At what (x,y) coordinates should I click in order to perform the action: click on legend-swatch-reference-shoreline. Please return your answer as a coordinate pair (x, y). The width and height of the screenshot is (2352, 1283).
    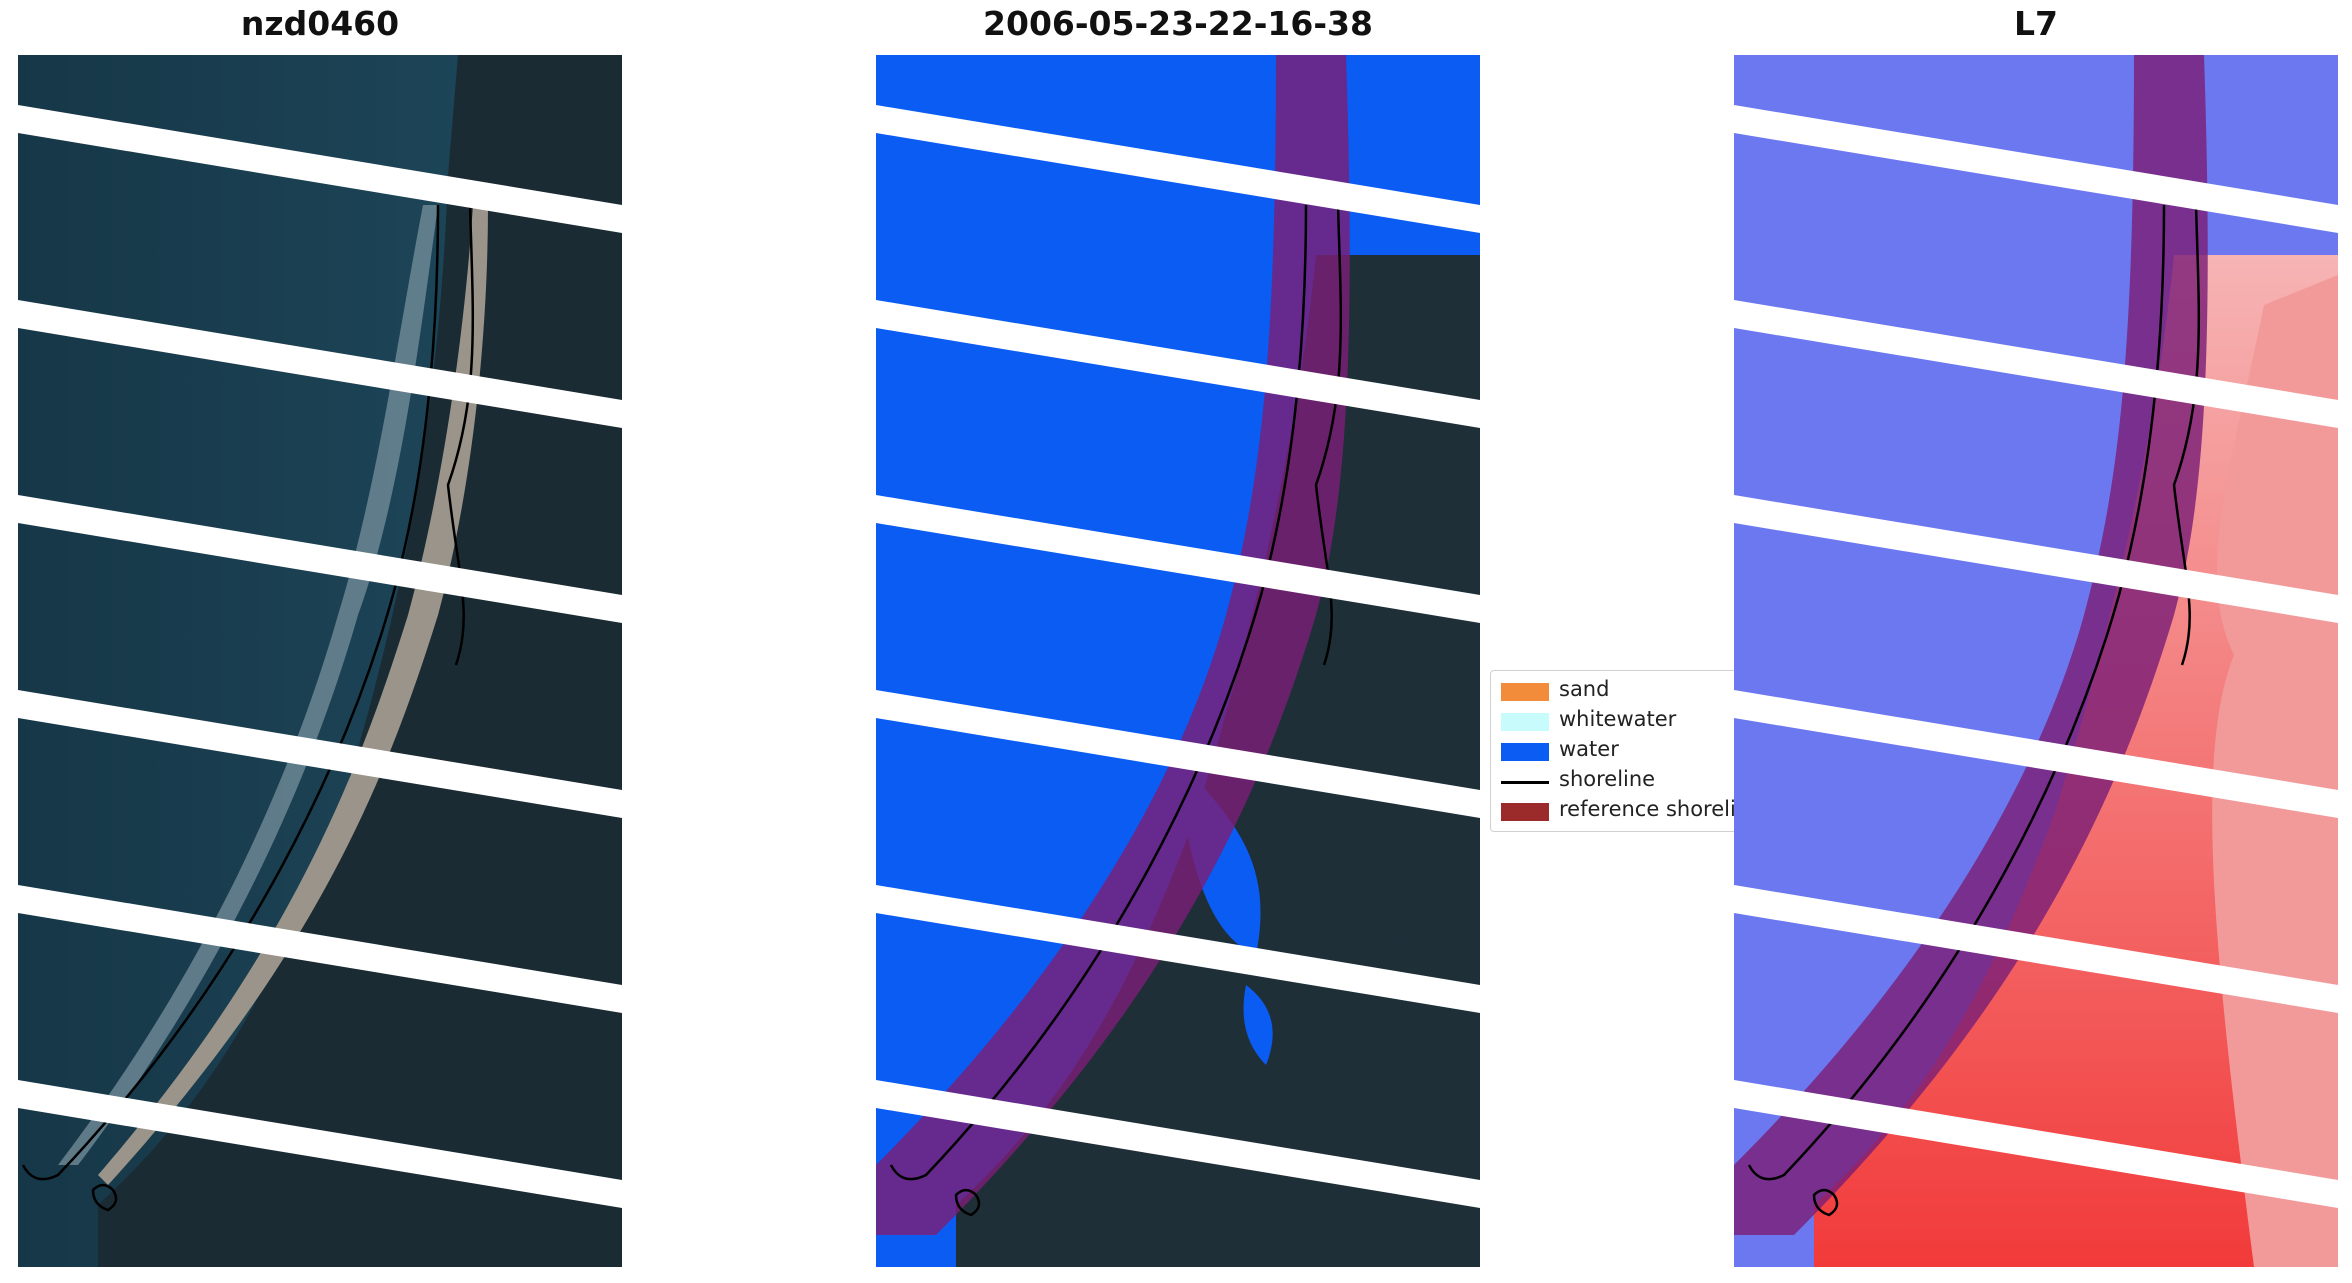
    Looking at the image, I should click on (1525, 812).